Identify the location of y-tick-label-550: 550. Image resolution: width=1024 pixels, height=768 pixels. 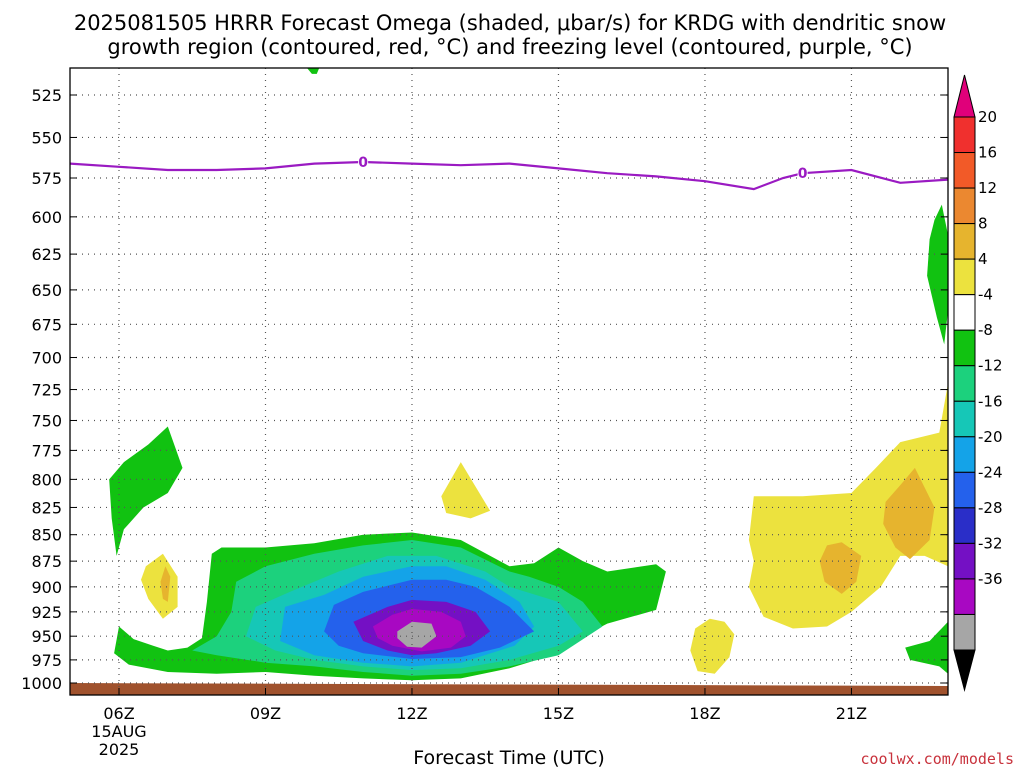
(46, 137).